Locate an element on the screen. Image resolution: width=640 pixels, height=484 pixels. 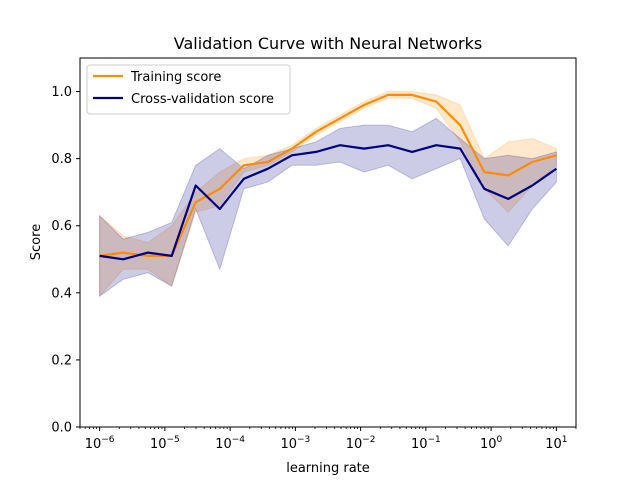
x-tick-label: 10⁻⁶ is located at coordinates (100, 443).